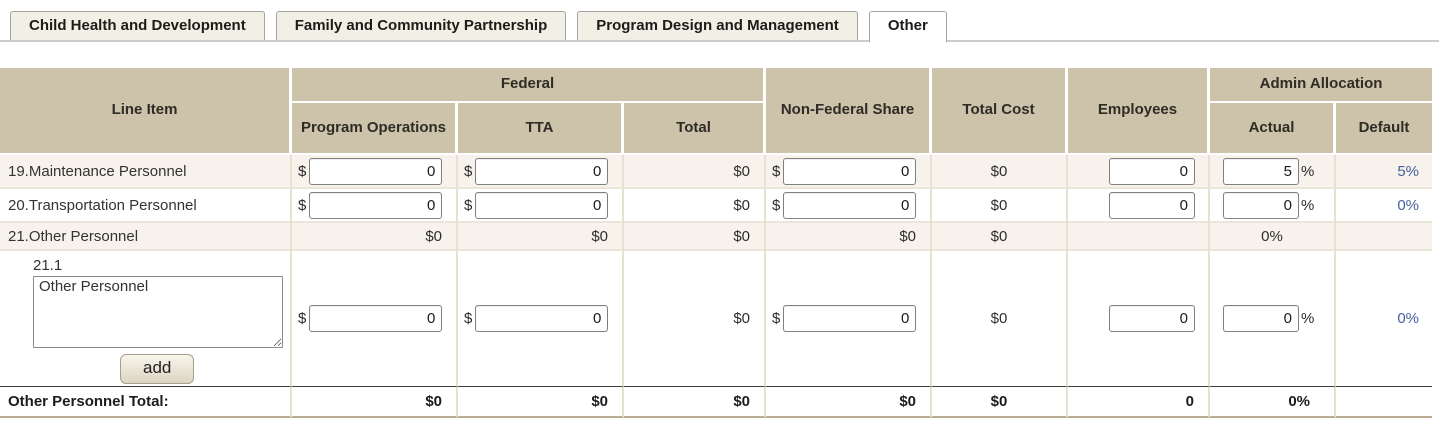 This screenshot has height=438, width=1439. What do you see at coordinates (375, 402) in the screenshot?
I see `total-program-operations: $0` at bounding box center [375, 402].